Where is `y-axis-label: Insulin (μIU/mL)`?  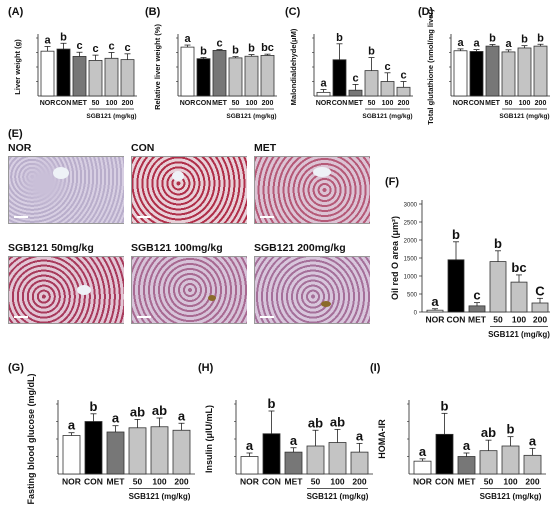
y-axis-label: Insulin (μIU/mL) is located at coordinates (209, 439).